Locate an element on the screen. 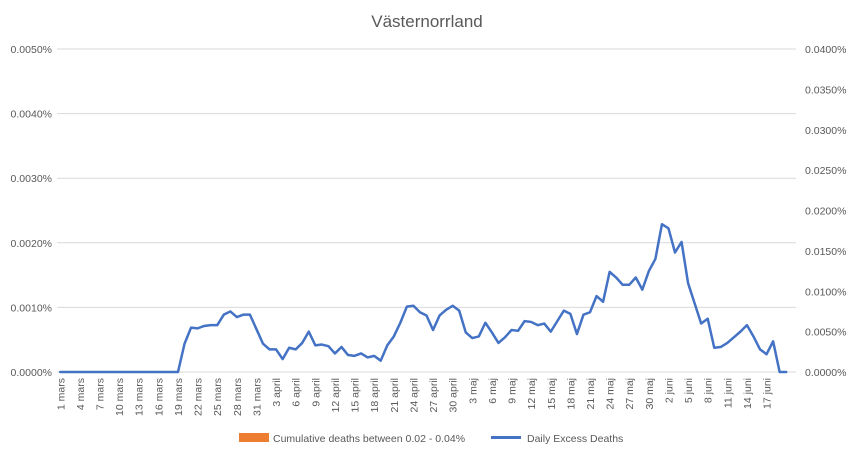 Image resolution: width=857 pixels, height=459 pixels. y-right-tick-label: 0.0250% is located at coordinates (825, 171).